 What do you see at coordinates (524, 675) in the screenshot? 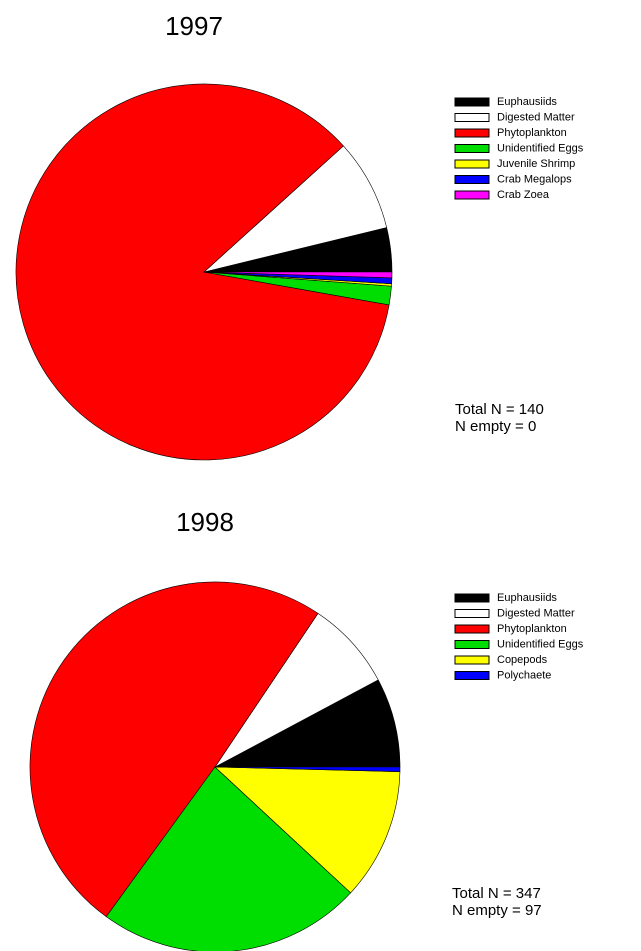
I see `legend-label: Polychaete` at bounding box center [524, 675].